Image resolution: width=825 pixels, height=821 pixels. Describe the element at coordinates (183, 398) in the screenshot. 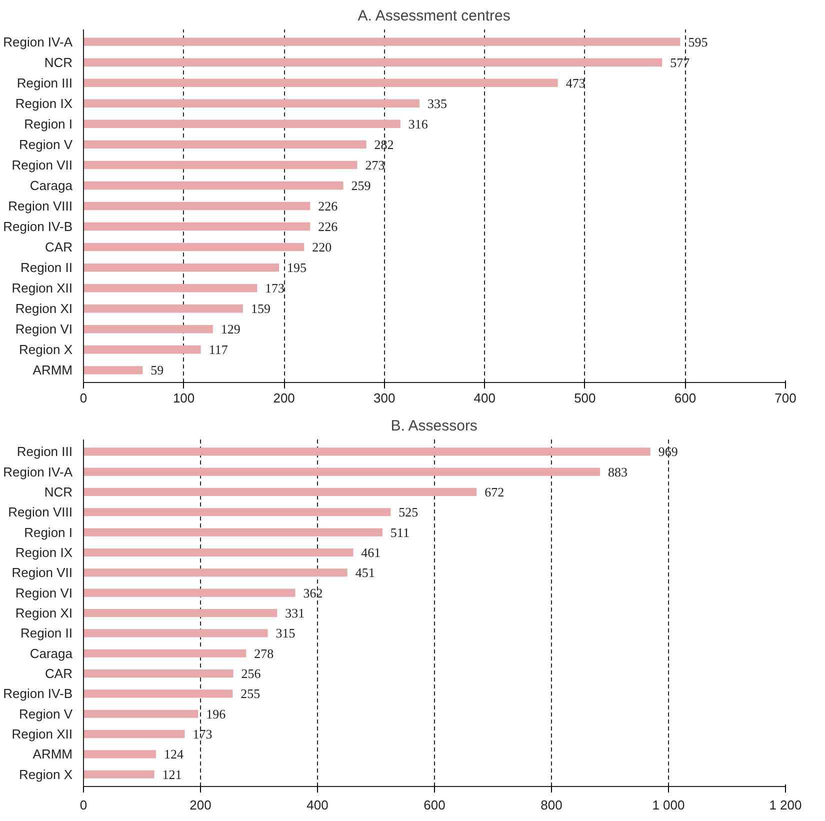

I see `x-tick-label: 100` at that location.